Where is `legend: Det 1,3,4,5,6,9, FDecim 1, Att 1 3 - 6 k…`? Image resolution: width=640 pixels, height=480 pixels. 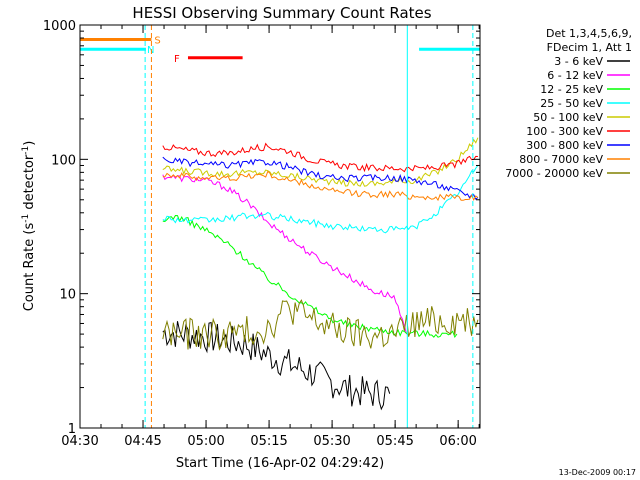 legend: Det 1,3,4,5,6,9, FDecim 1, Att 1 3 - 6 k… is located at coordinates (568, 103).